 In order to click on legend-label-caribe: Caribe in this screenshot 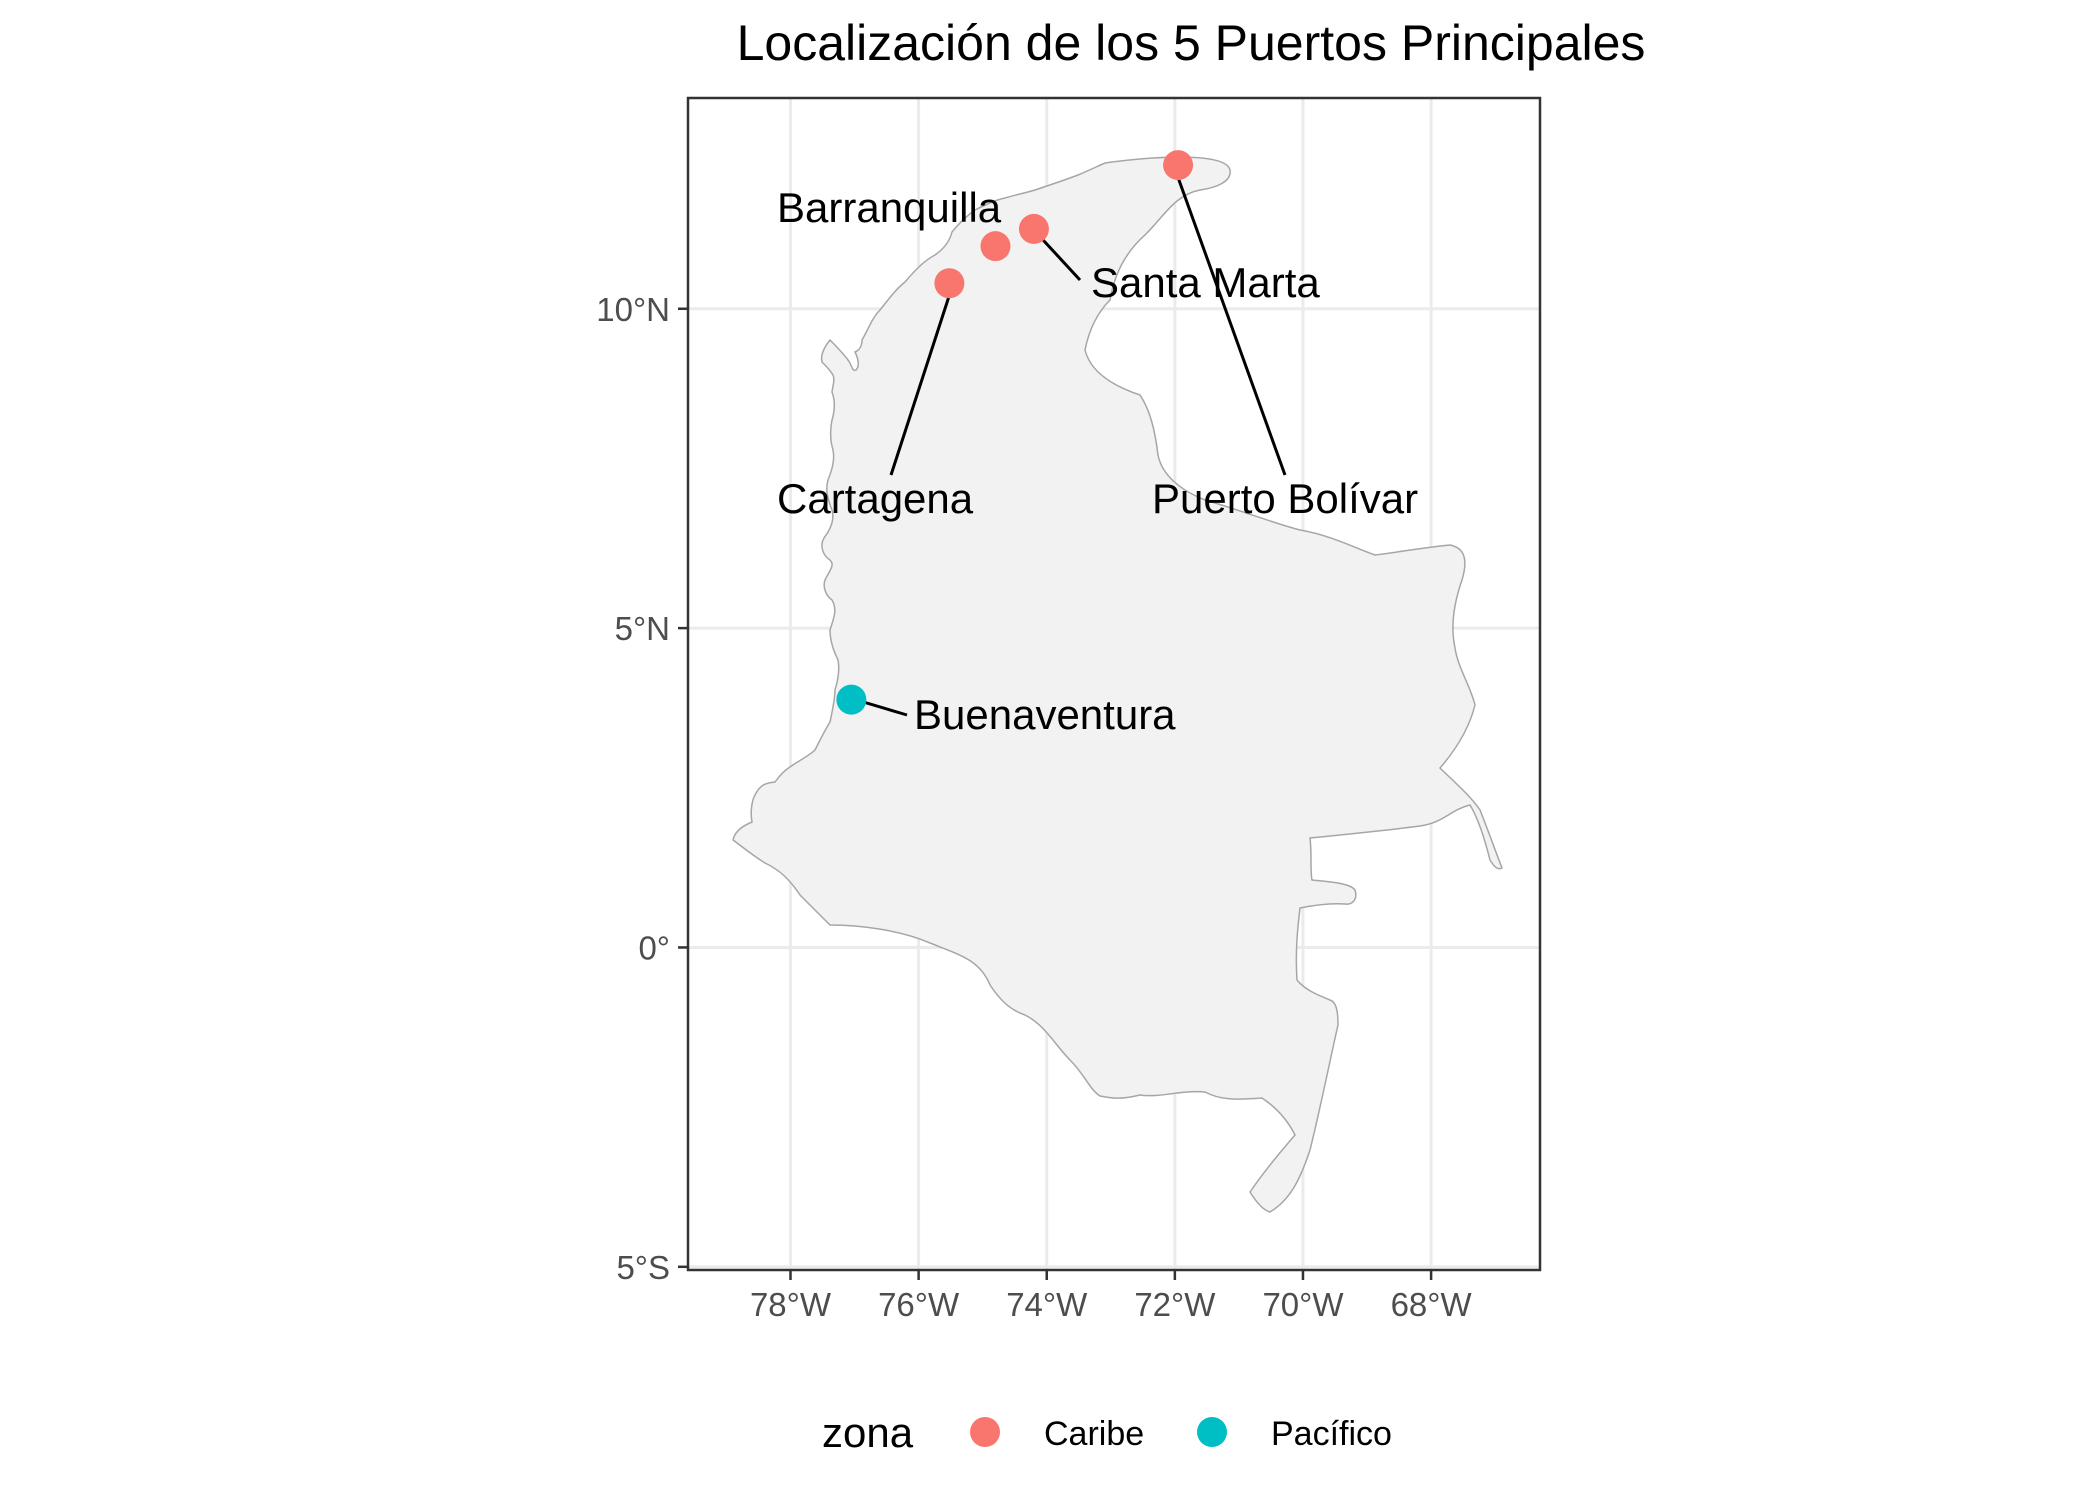, I will do `click(1094, 1434)`.